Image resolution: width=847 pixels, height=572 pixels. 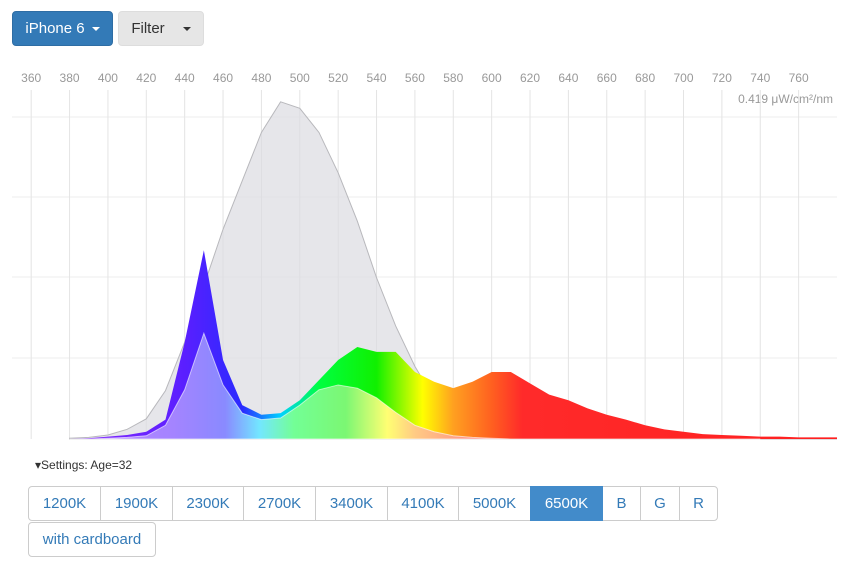 What do you see at coordinates (530, 78) in the screenshot?
I see `x-tick-label: 620` at bounding box center [530, 78].